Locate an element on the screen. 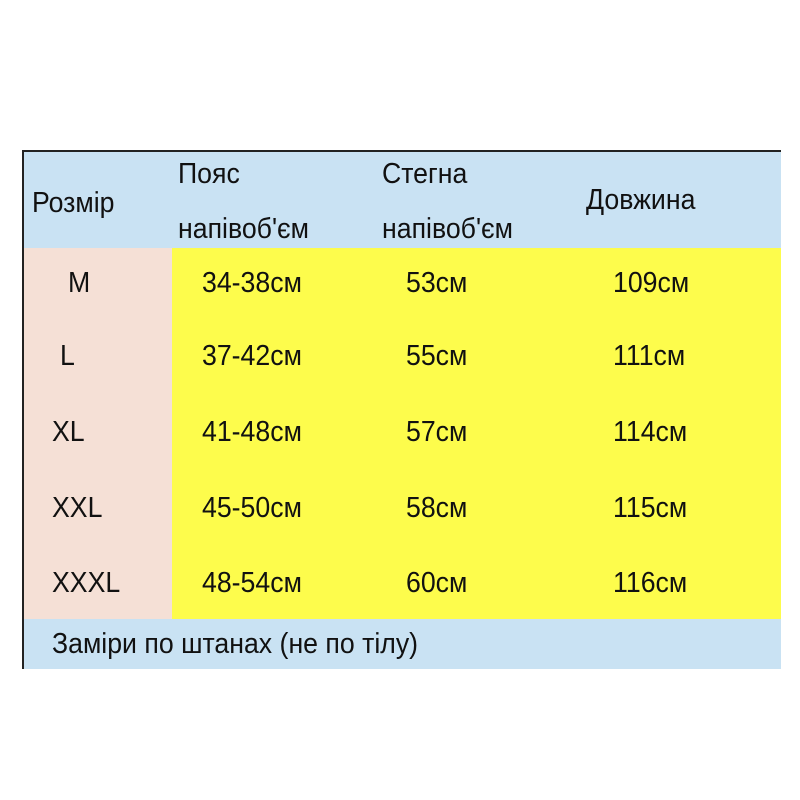  cell-value: L is located at coordinates (67, 355).